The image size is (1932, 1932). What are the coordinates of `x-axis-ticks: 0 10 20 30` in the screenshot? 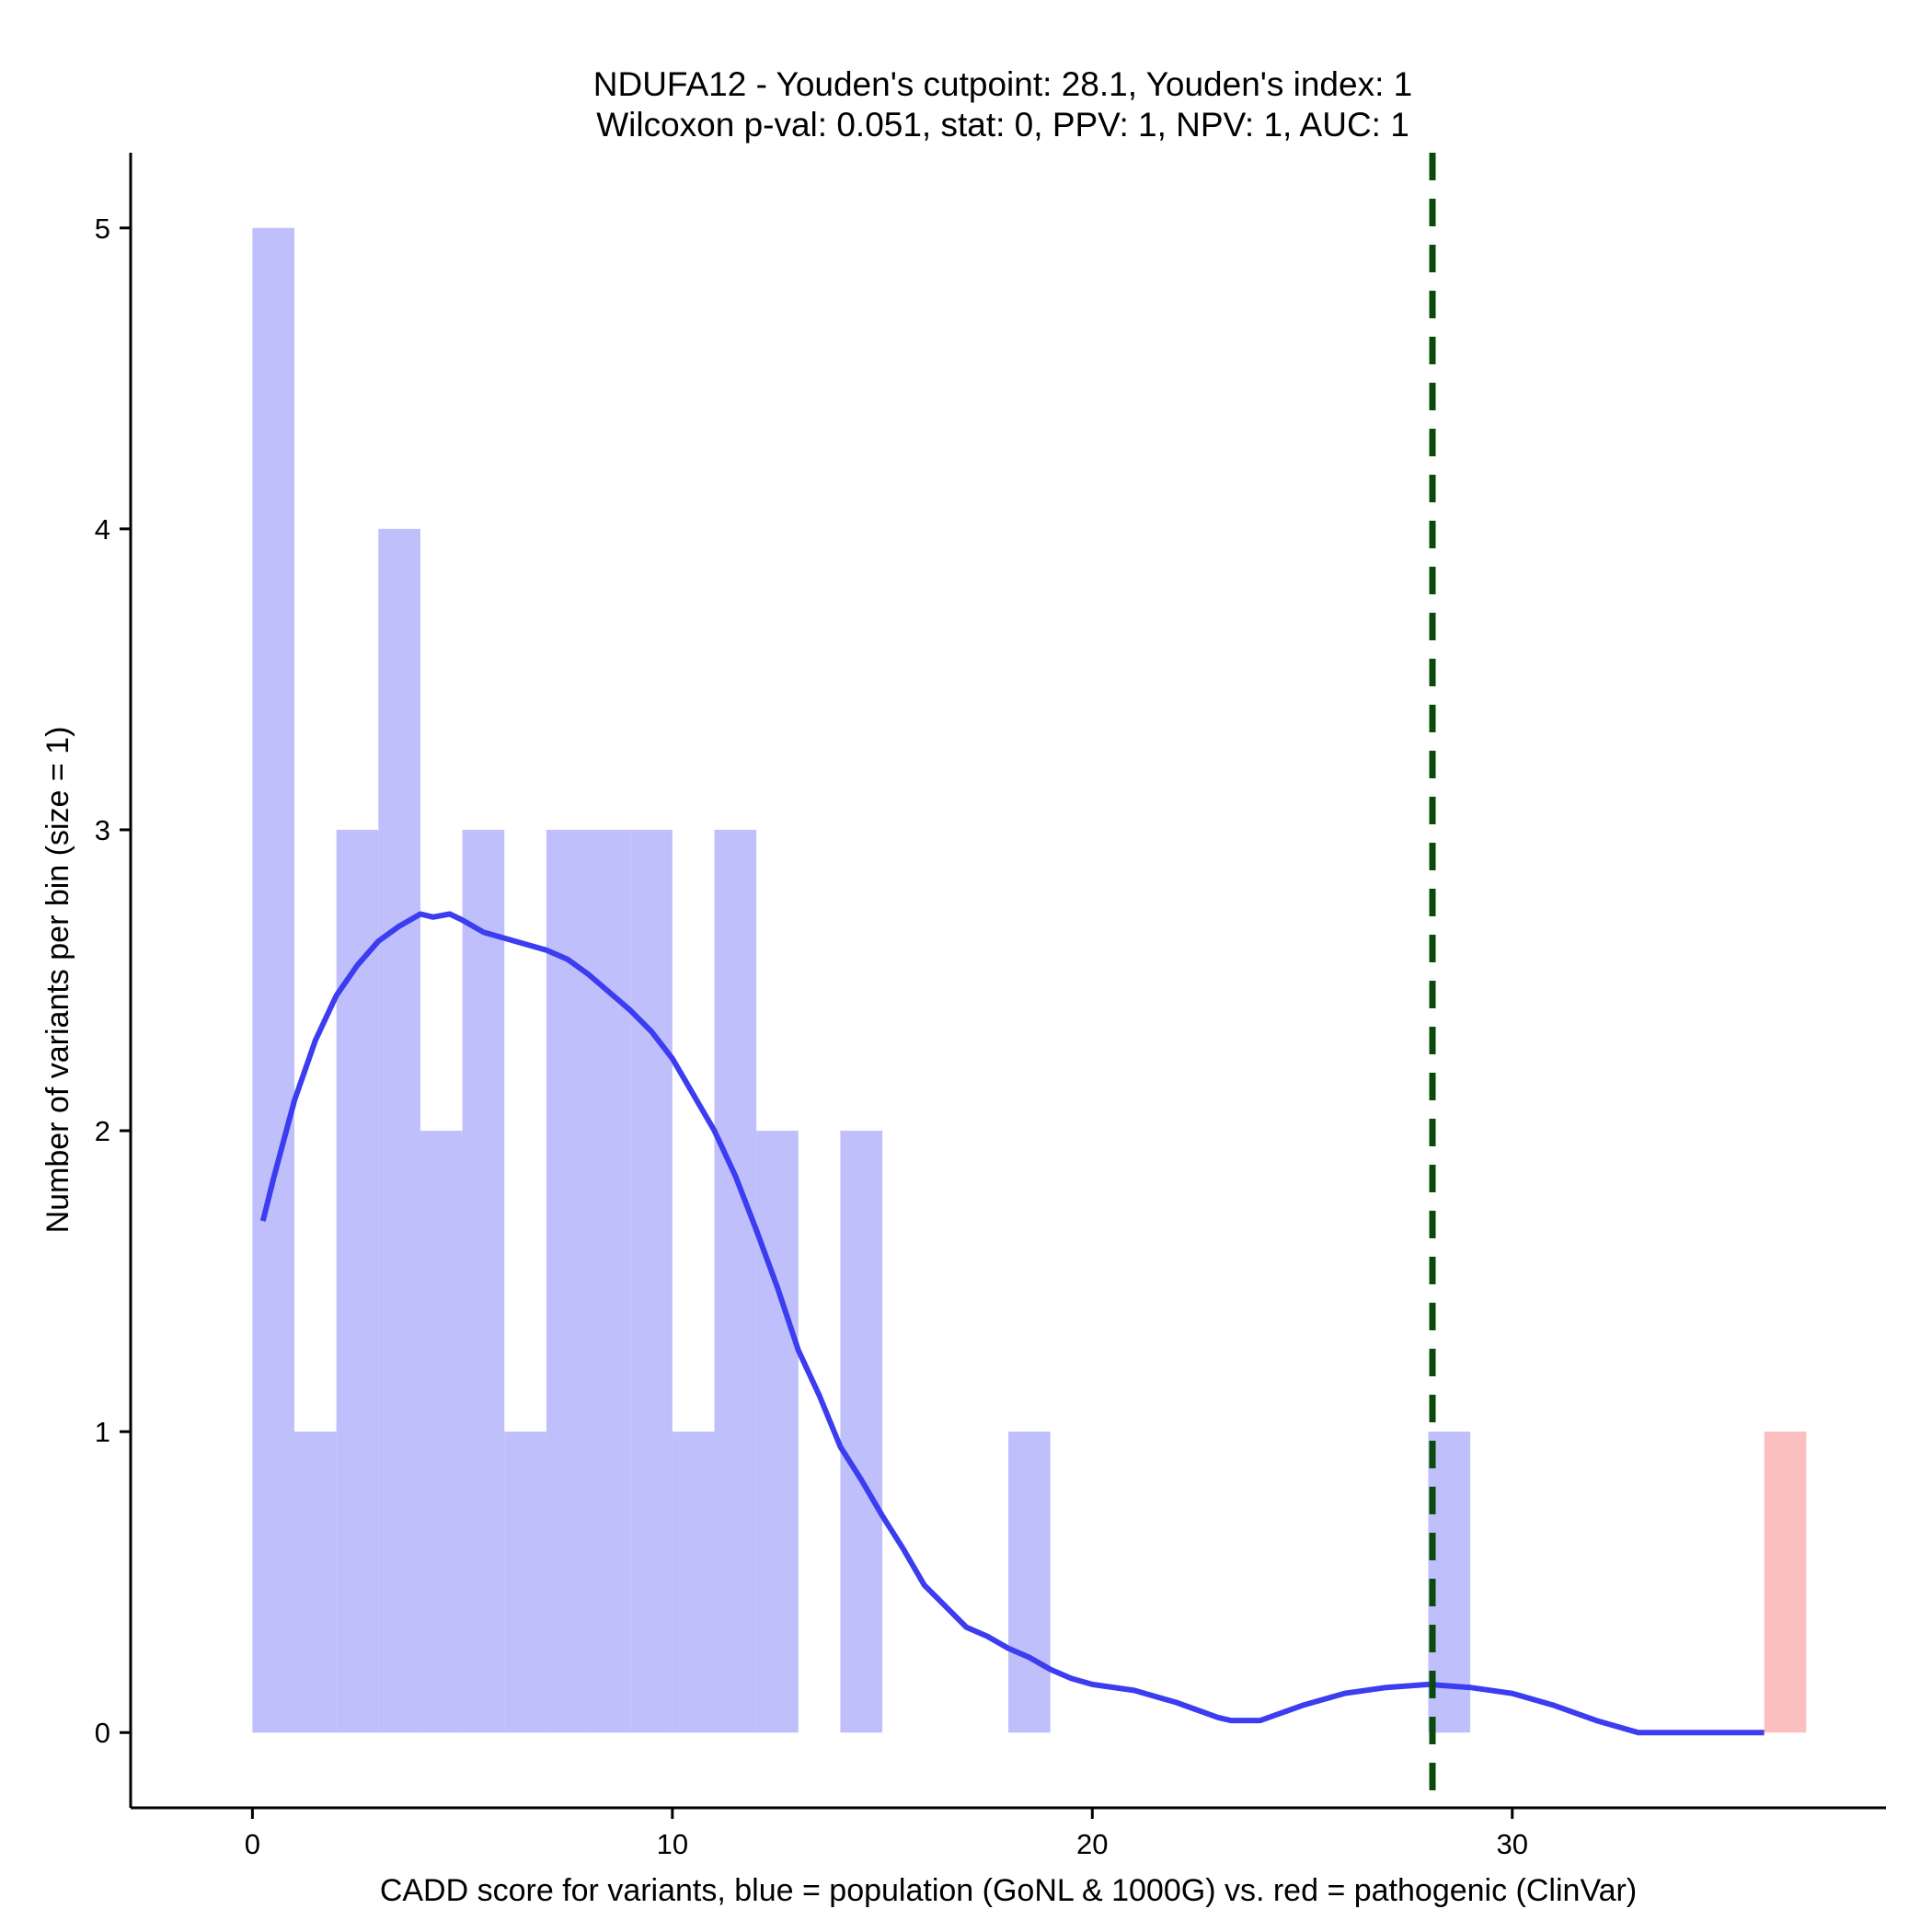 It's located at (886, 1834).